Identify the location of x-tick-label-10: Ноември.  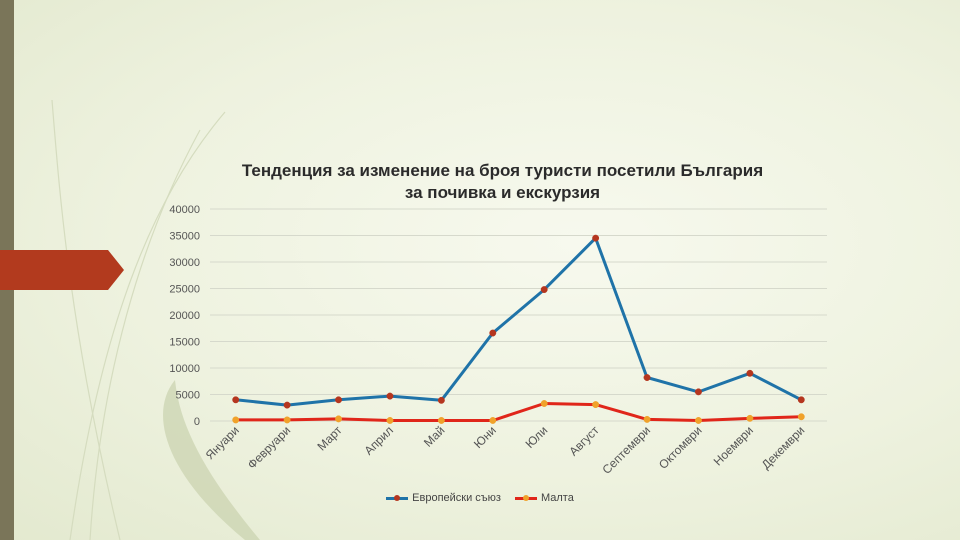
(733, 445).